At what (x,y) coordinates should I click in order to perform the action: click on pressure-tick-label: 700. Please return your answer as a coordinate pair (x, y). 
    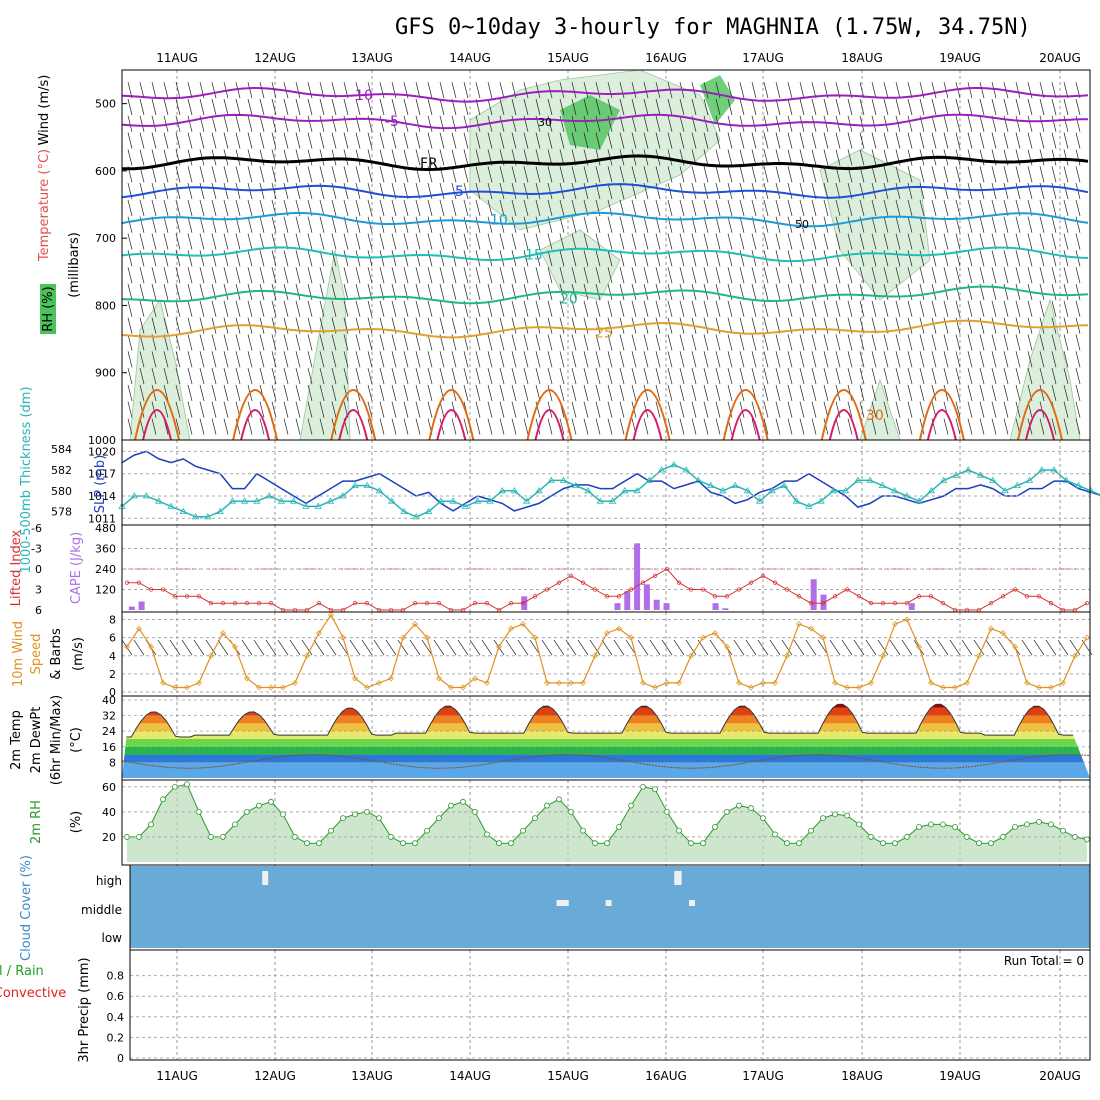
    Looking at the image, I should click on (105, 238).